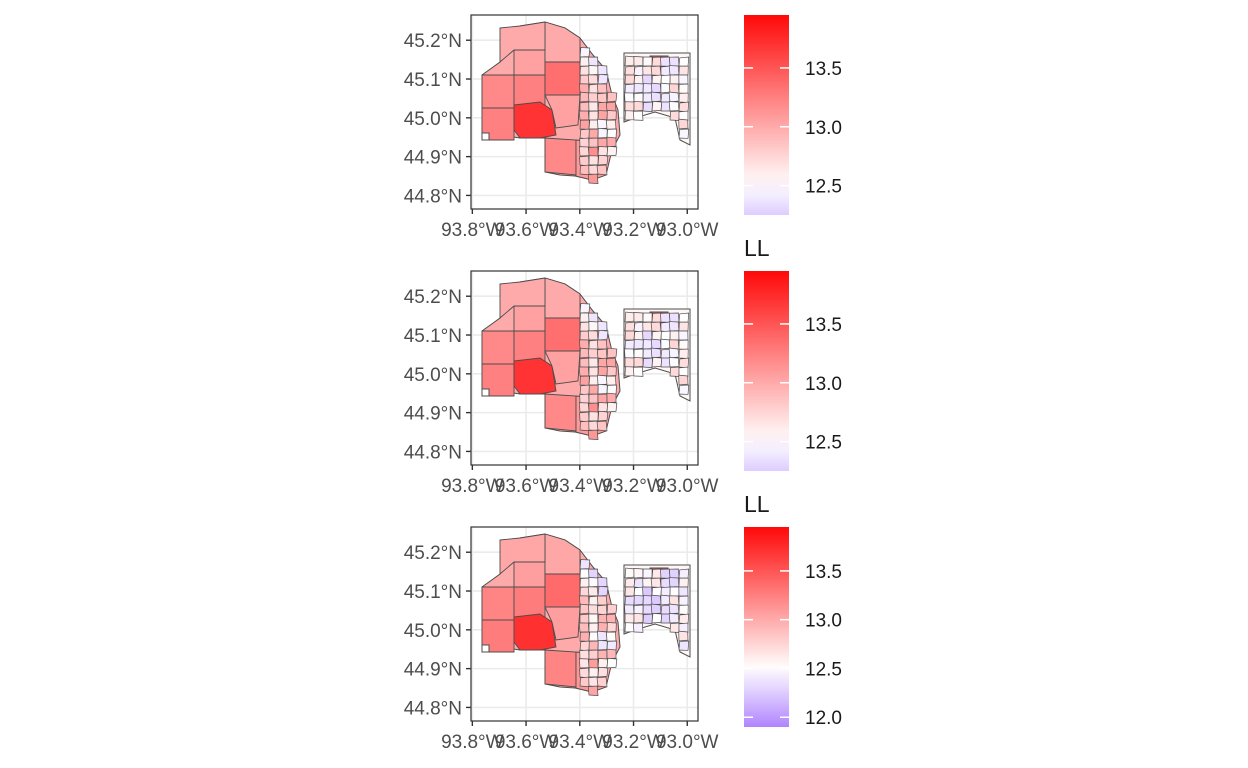 The width and height of the screenshot is (1248, 768). I want to click on legend-tick-label: 13.0, so click(823, 128).